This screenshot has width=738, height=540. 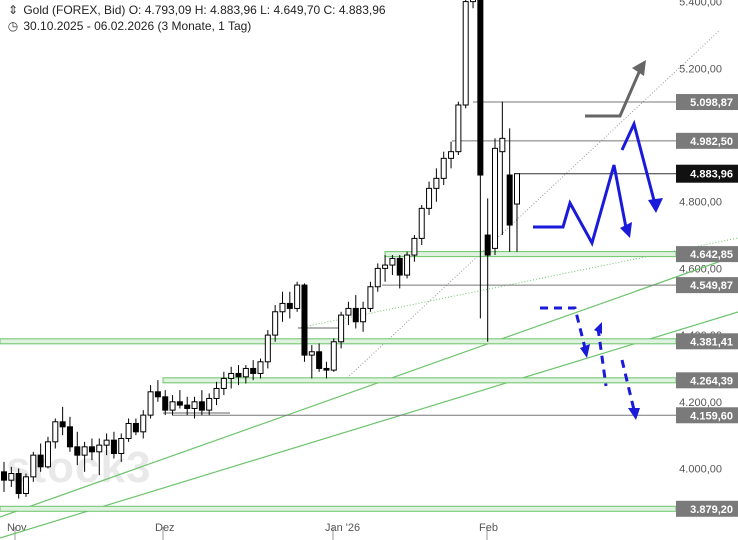 What do you see at coordinates (711, 286) in the screenshot?
I see `price-level-label: 4.549,87` at bounding box center [711, 286].